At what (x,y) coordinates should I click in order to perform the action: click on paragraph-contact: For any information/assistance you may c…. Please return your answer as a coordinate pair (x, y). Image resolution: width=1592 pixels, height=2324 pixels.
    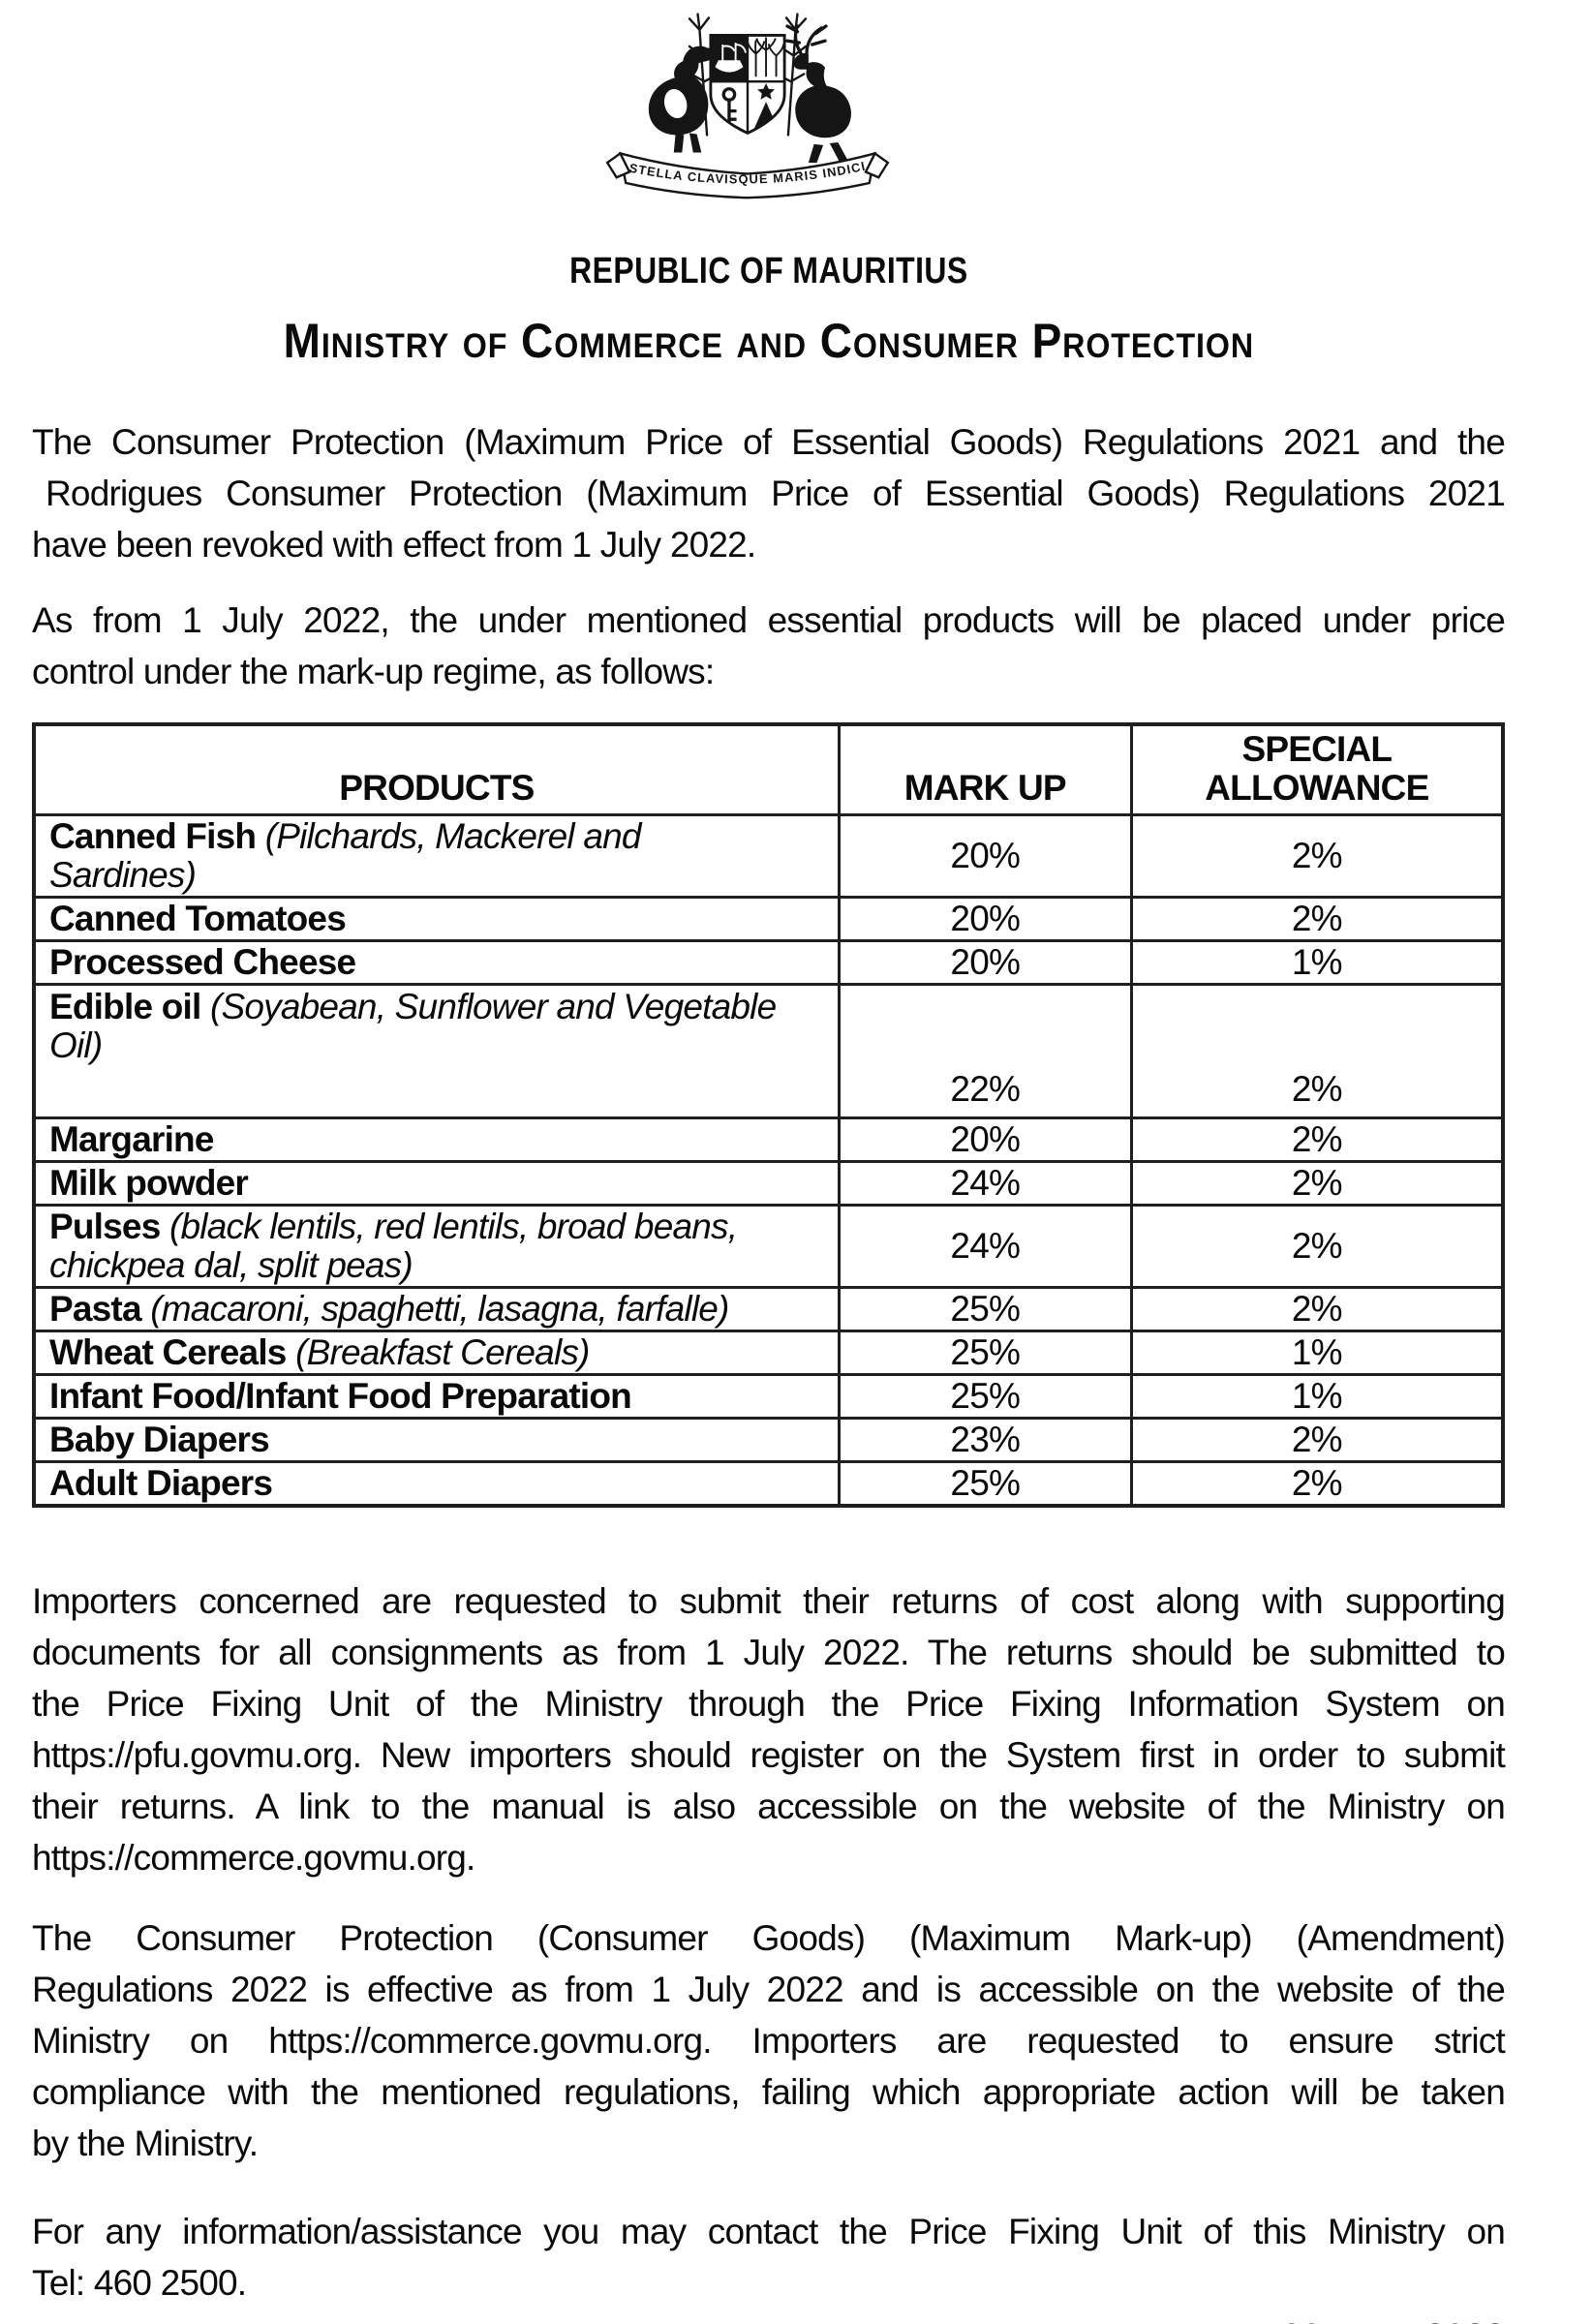
    Looking at the image, I should click on (769, 2258).